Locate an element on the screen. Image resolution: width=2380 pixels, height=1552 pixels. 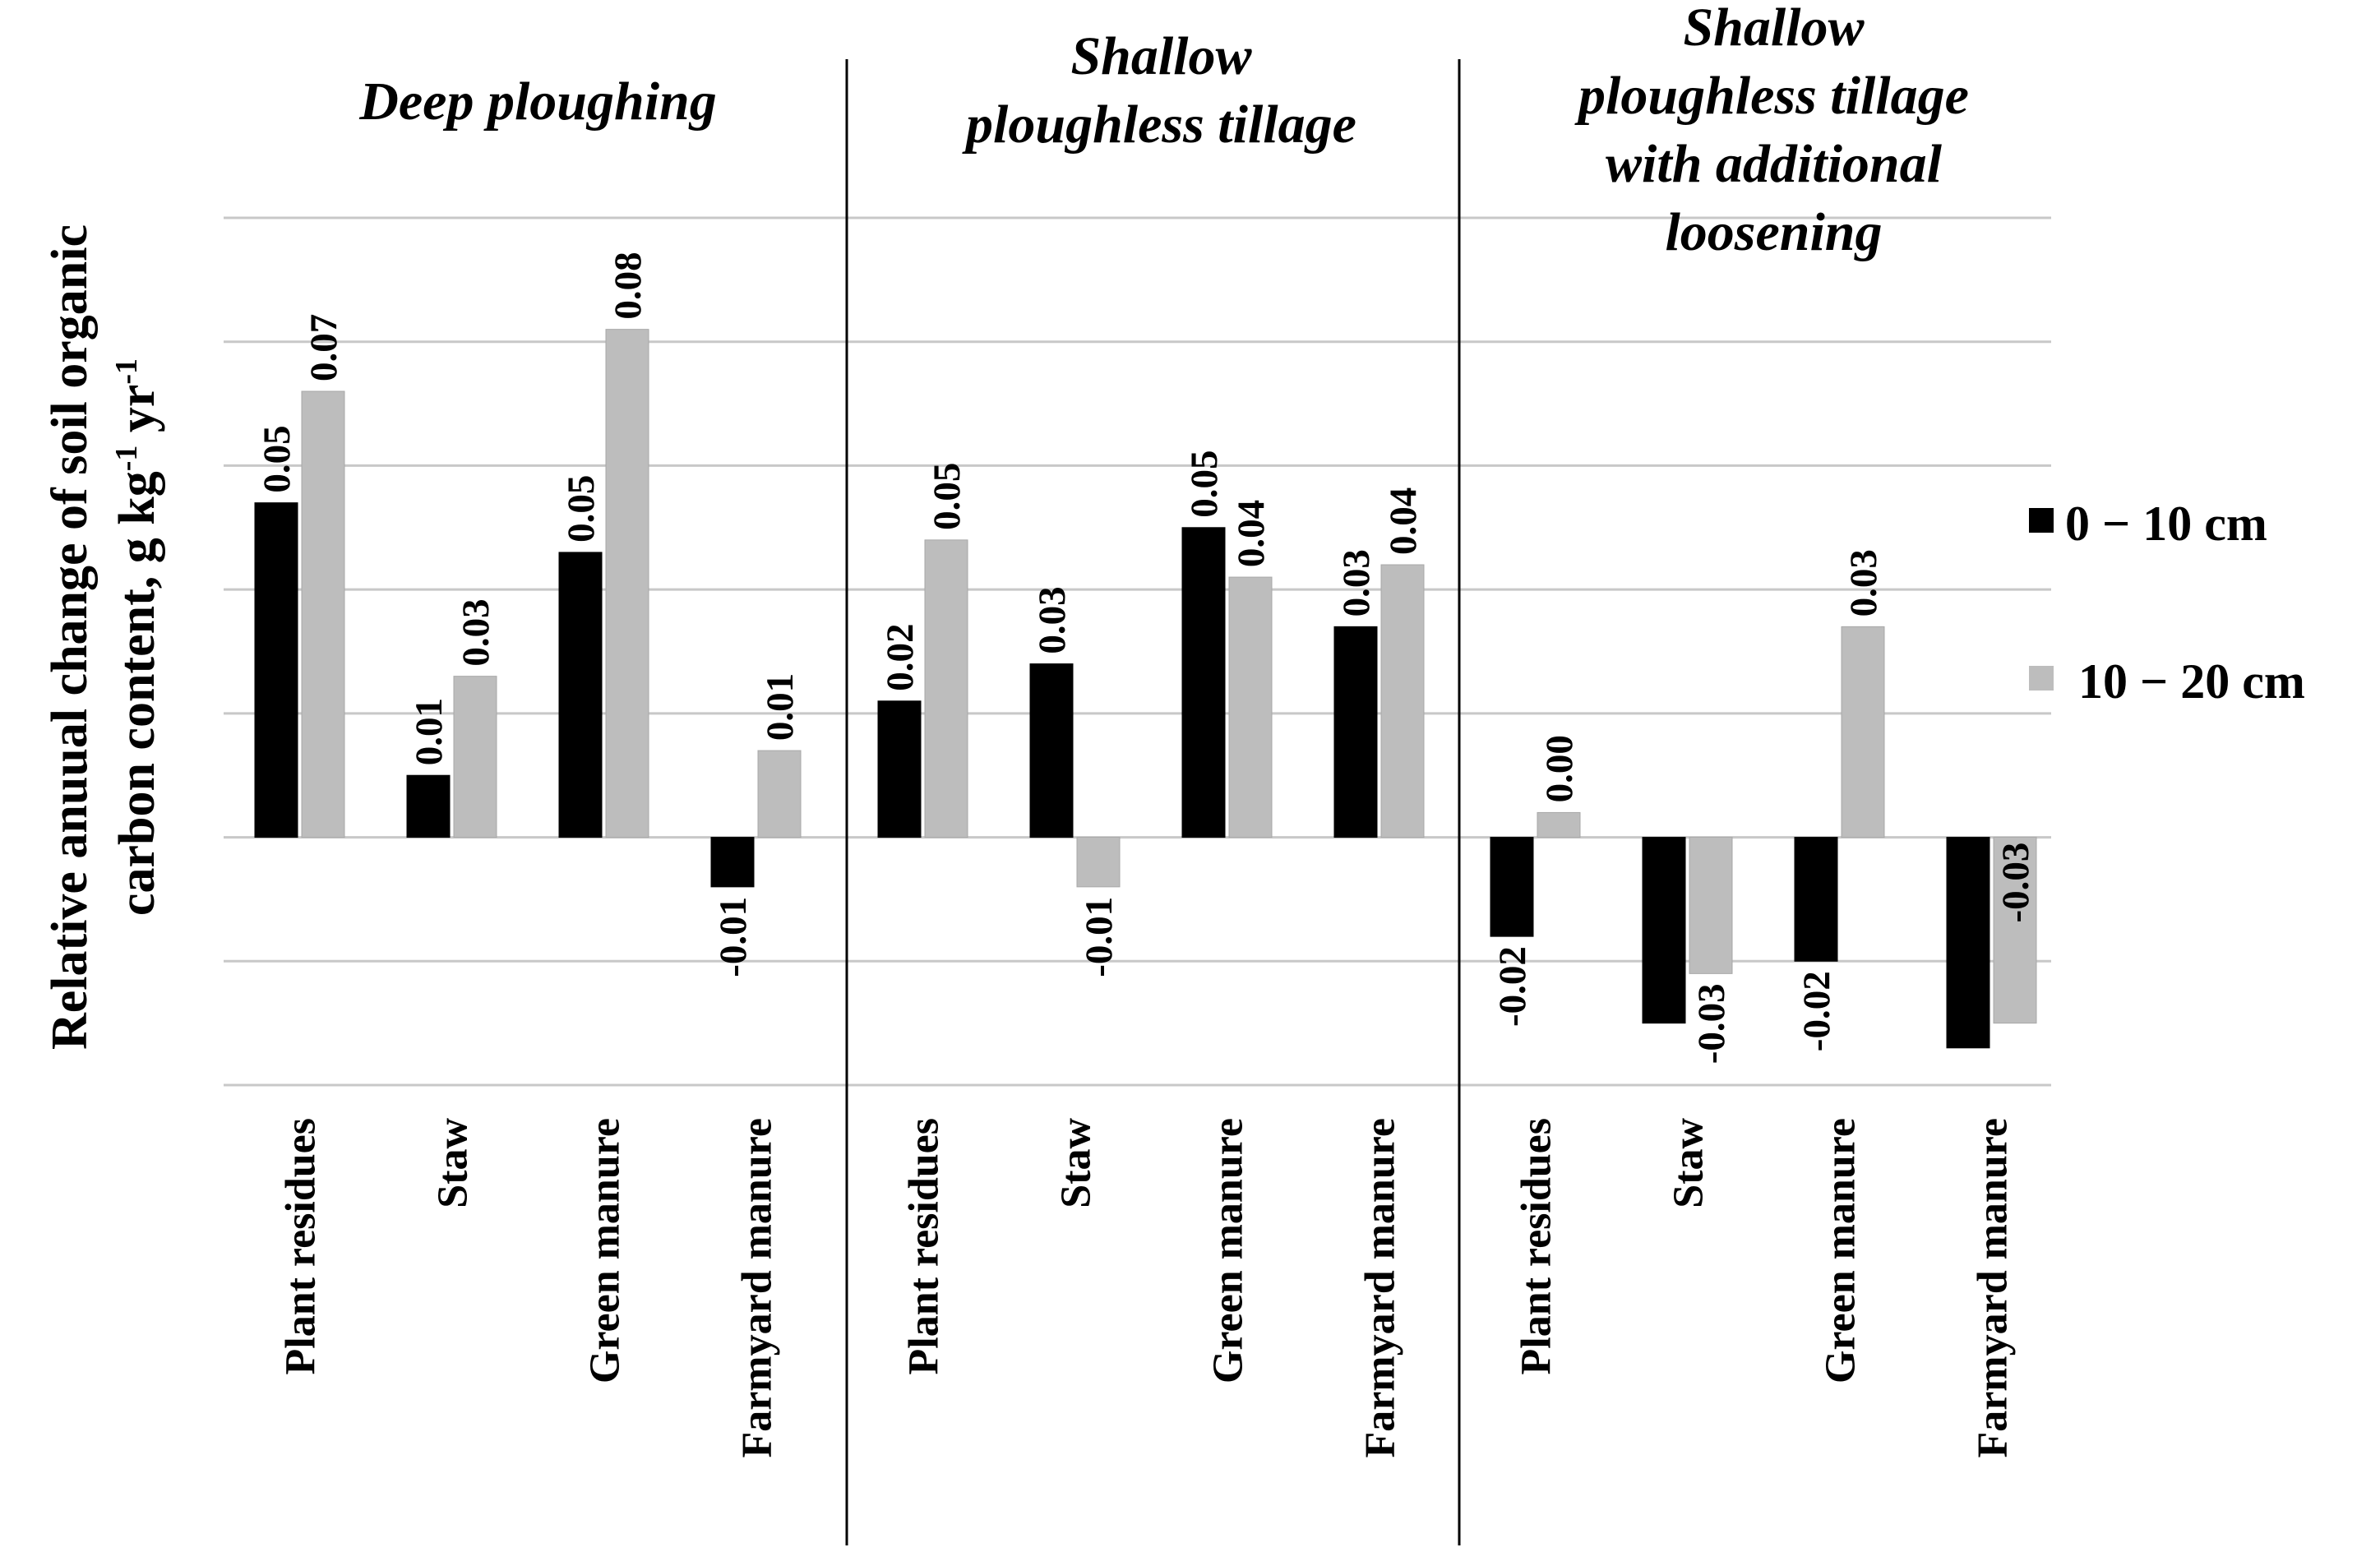
value-label: 0.08 is located at coordinates (628, 285).